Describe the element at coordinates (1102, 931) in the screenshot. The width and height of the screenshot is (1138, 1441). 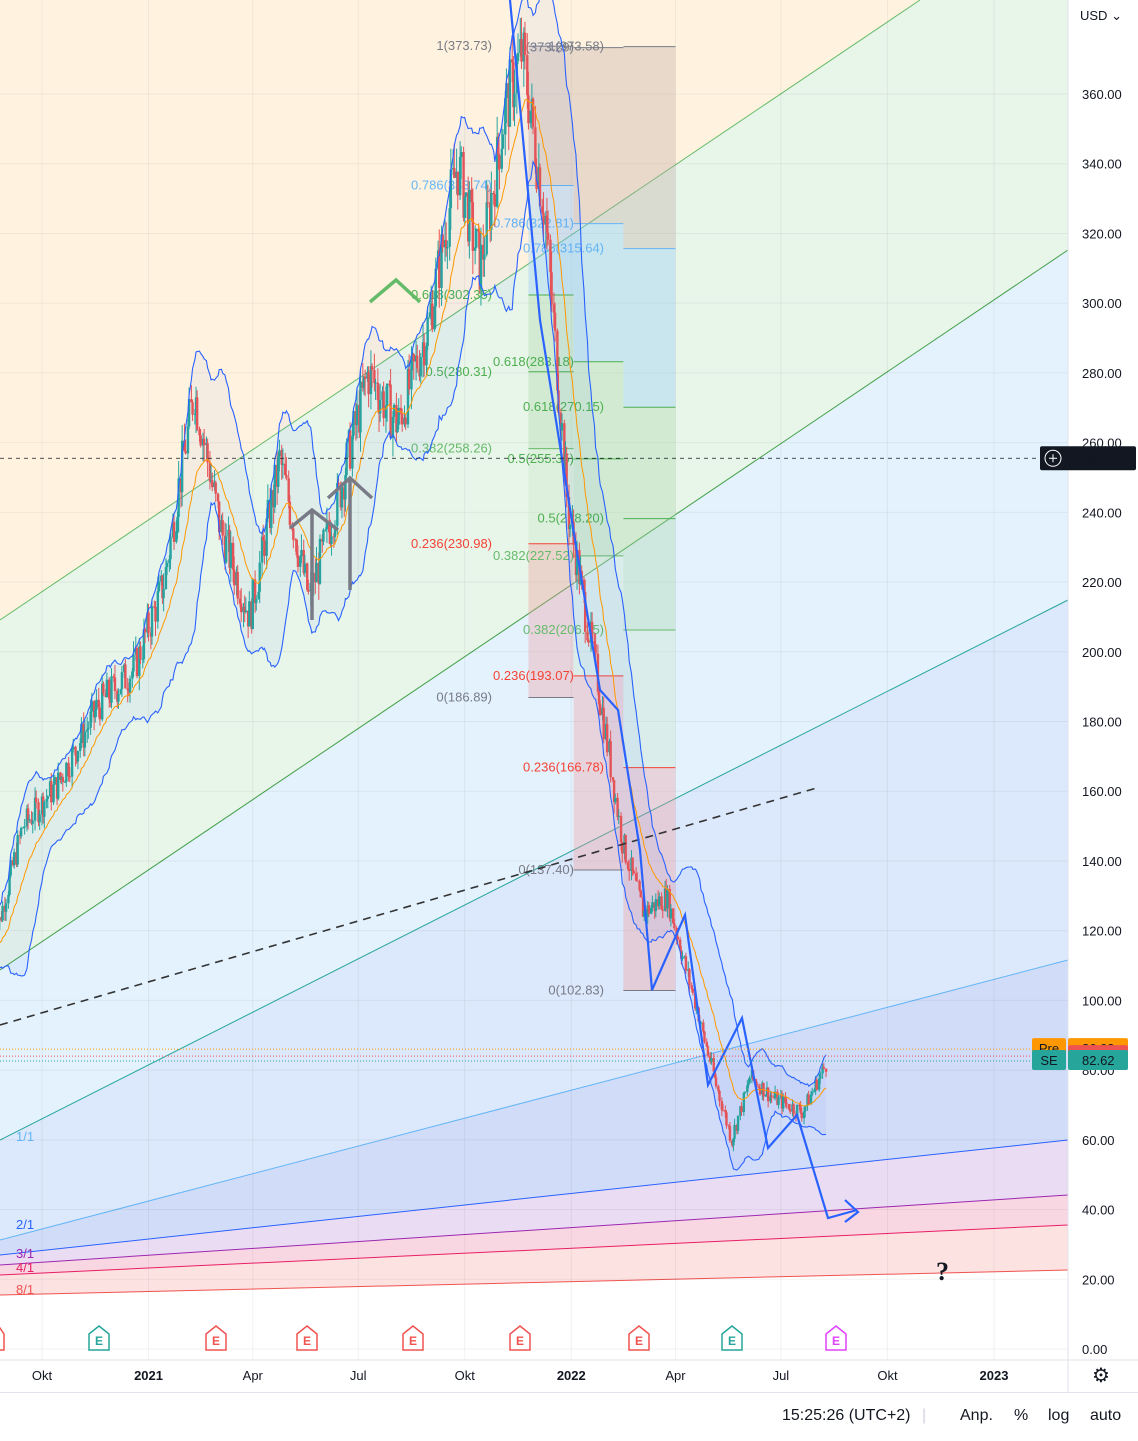
I see `y-tick-label: 120.00` at that location.